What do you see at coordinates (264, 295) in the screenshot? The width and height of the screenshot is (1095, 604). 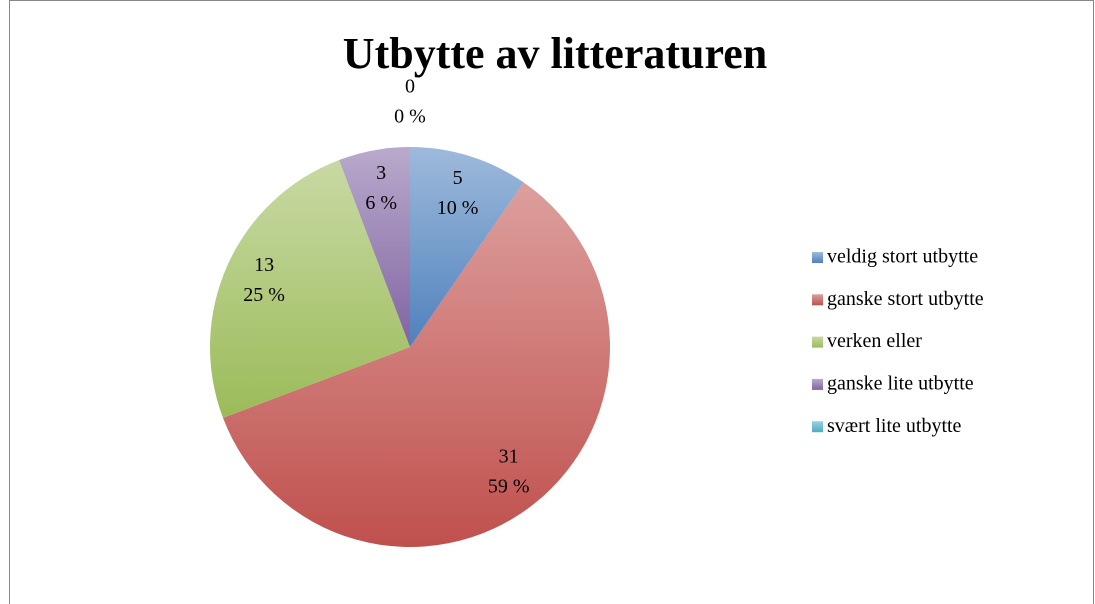 I see `data-label-percent: 25 %` at bounding box center [264, 295].